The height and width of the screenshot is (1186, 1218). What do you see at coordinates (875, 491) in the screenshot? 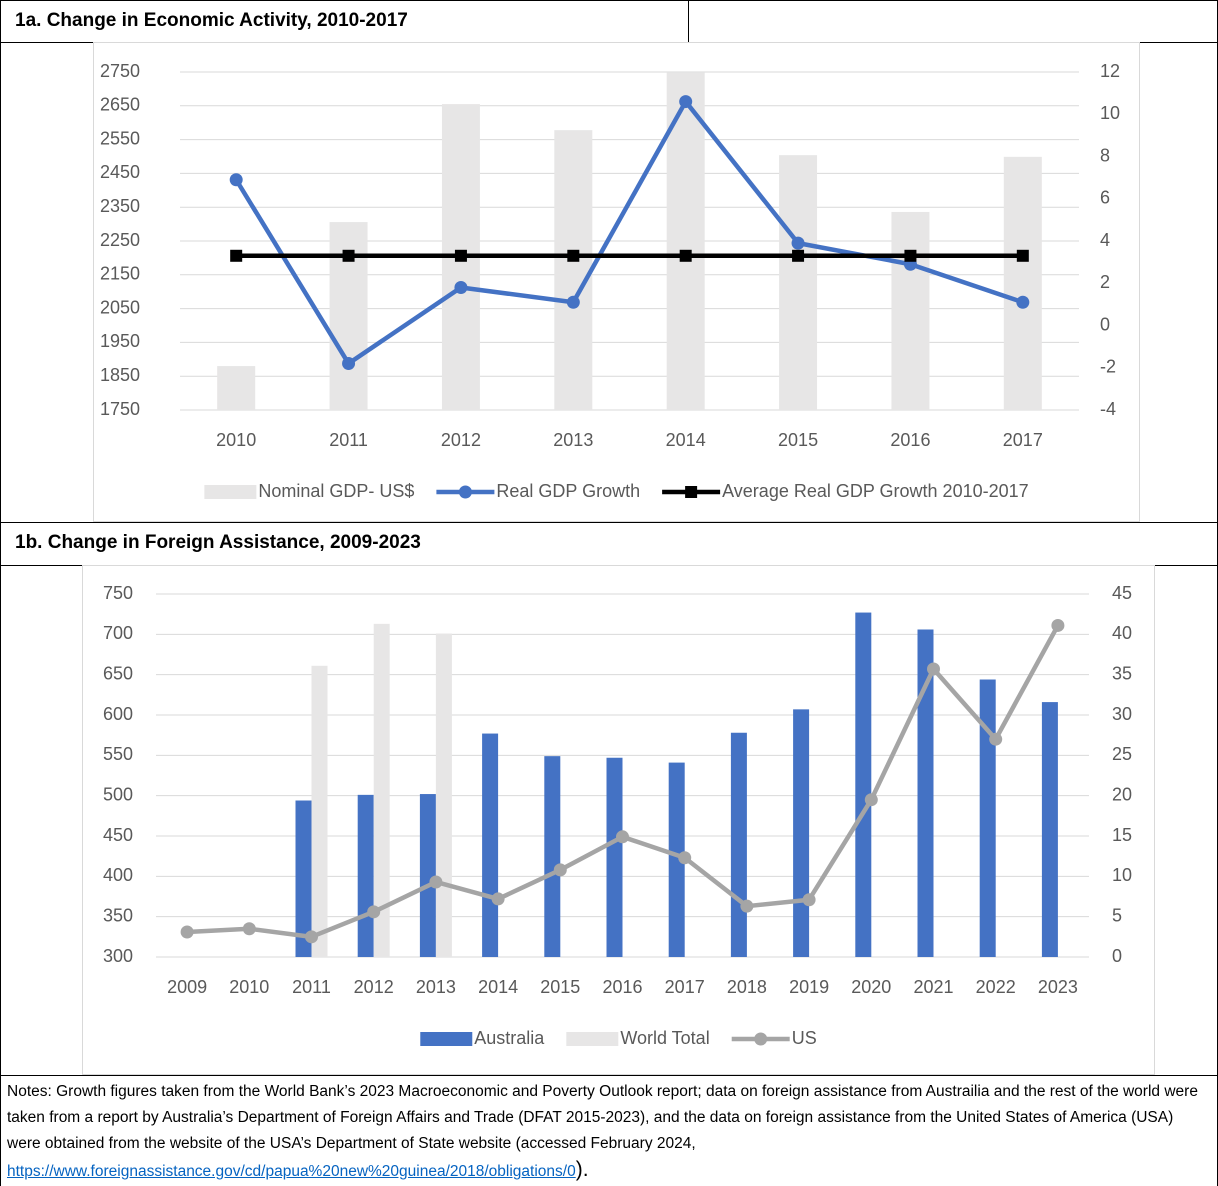
I see `legend-label: Average Real GDP Growth 2010-2017` at bounding box center [875, 491].